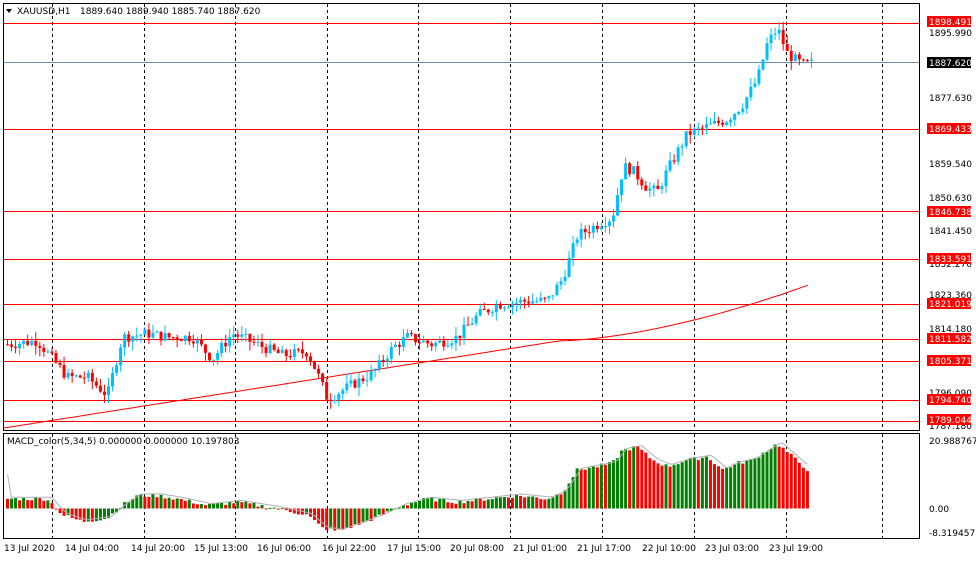 The image size is (976, 563). What do you see at coordinates (950, 296) in the screenshot?
I see `price-axis-label: 1823.360` at bounding box center [950, 296].